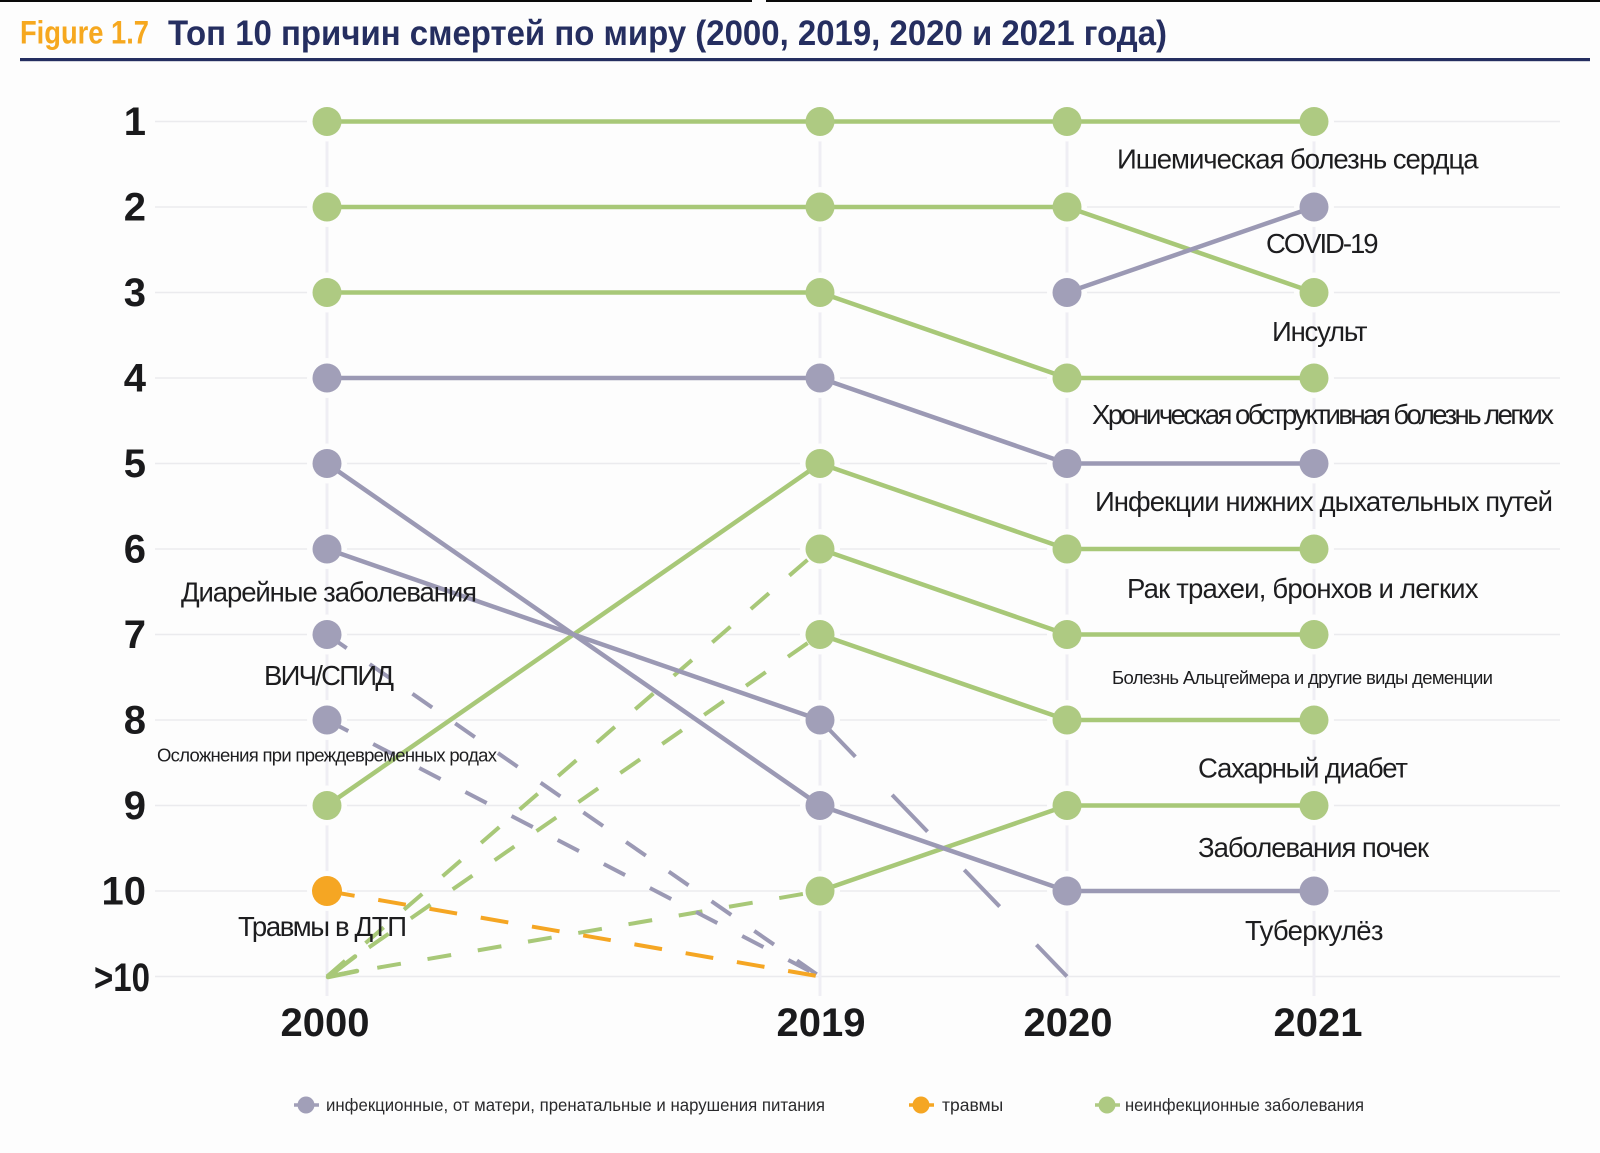 This screenshot has height=1153, width=1600. I want to click on svg-text: 2000, so click(325, 1023).